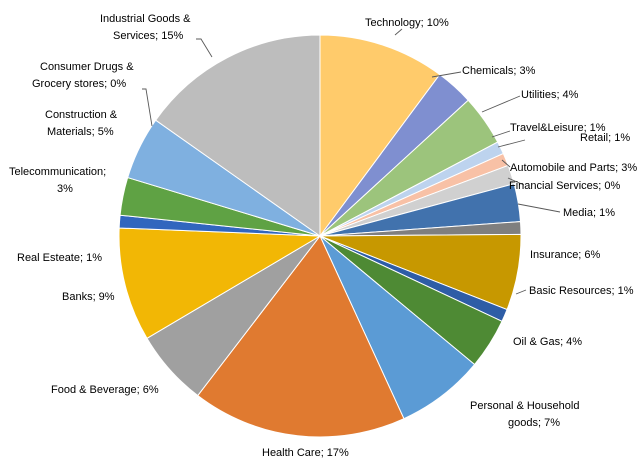 This screenshot has height=461, width=637. I want to click on leader-line-retail, so click(511, 143).